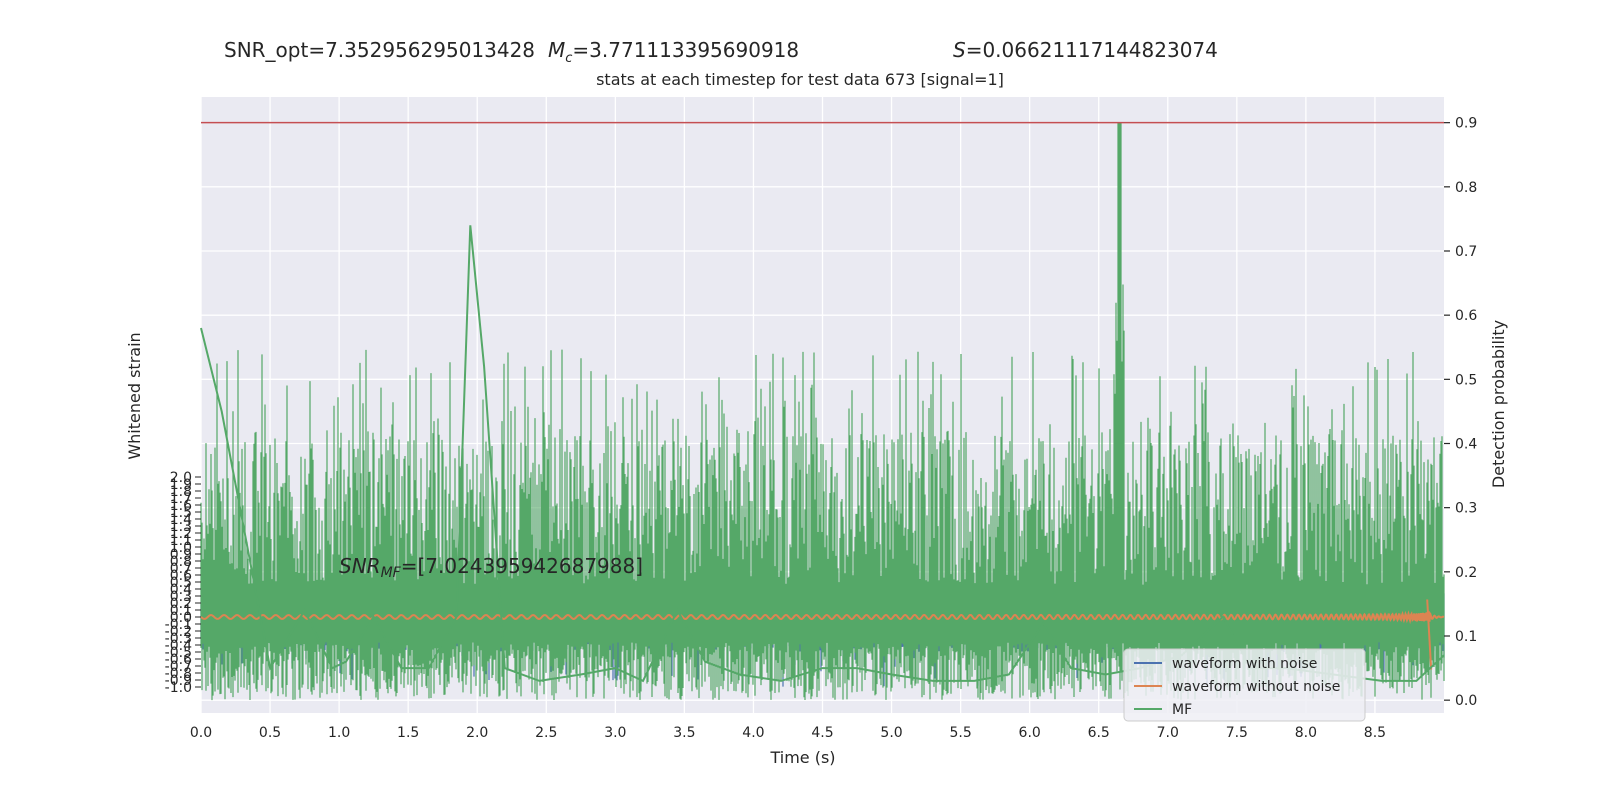  Describe the element at coordinates (1244, 664) in the screenshot. I see `legend-label: waveform with noise` at that location.